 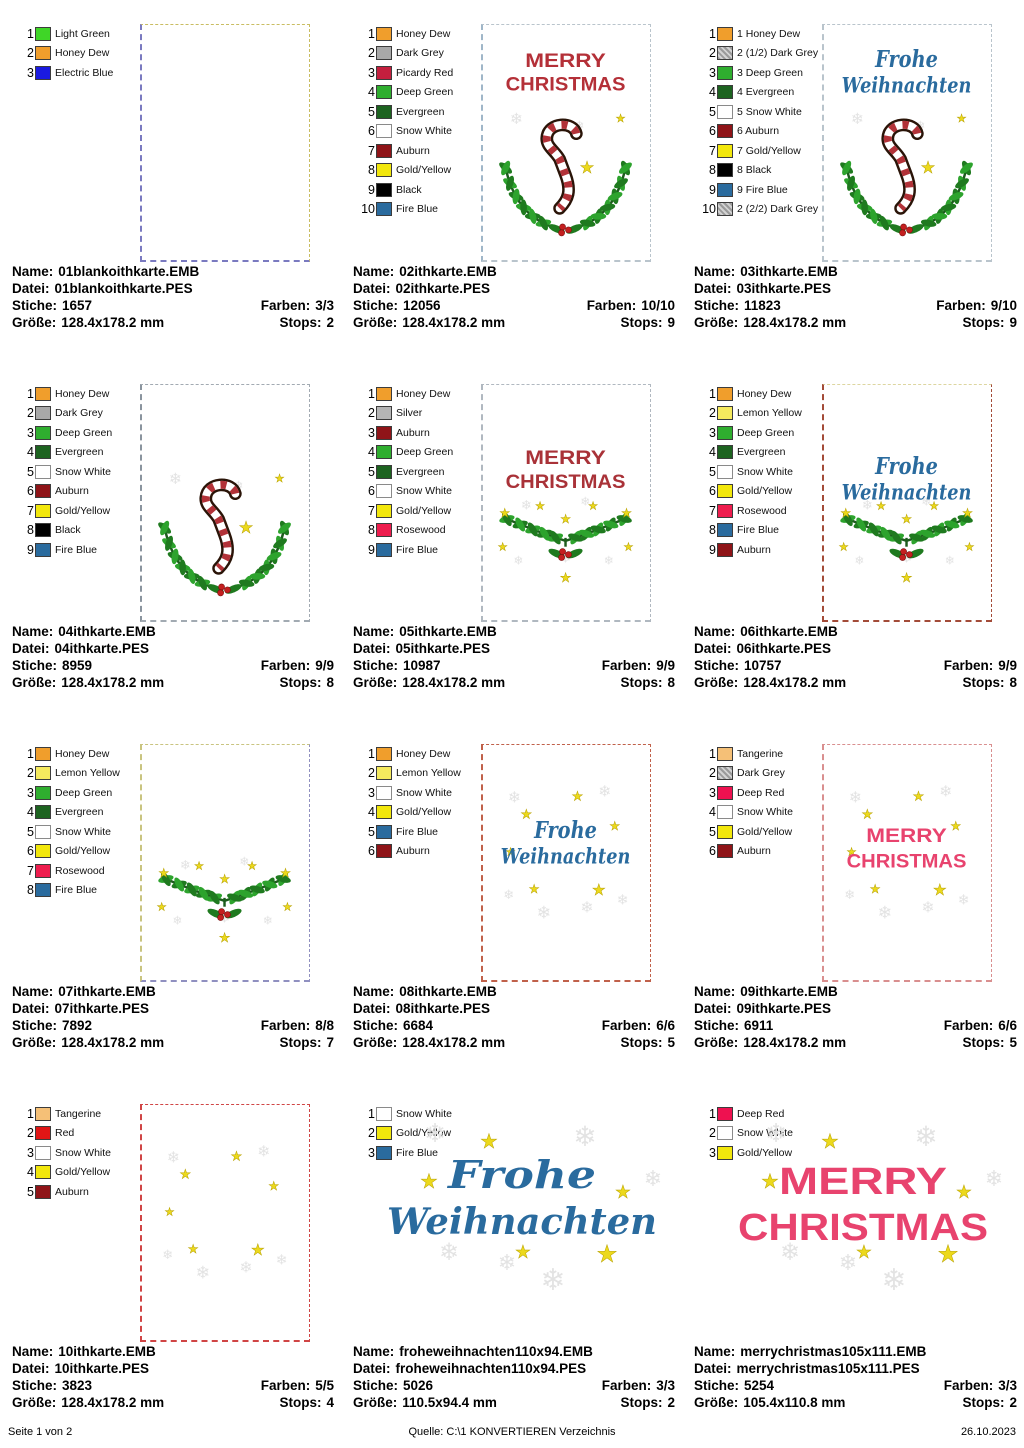 What do you see at coordinates (371, 812) in the screenshot?
I see `thread-color-number: 4` at bounding box center [371, 812].